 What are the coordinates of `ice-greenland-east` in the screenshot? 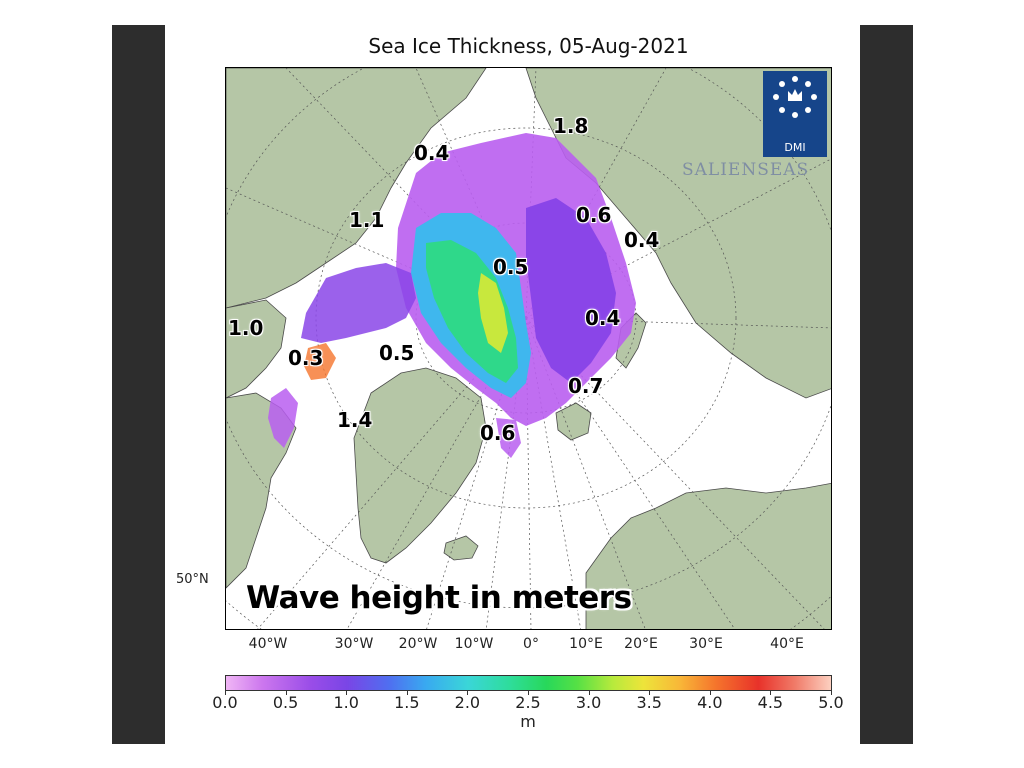 It's located at (508, 438).